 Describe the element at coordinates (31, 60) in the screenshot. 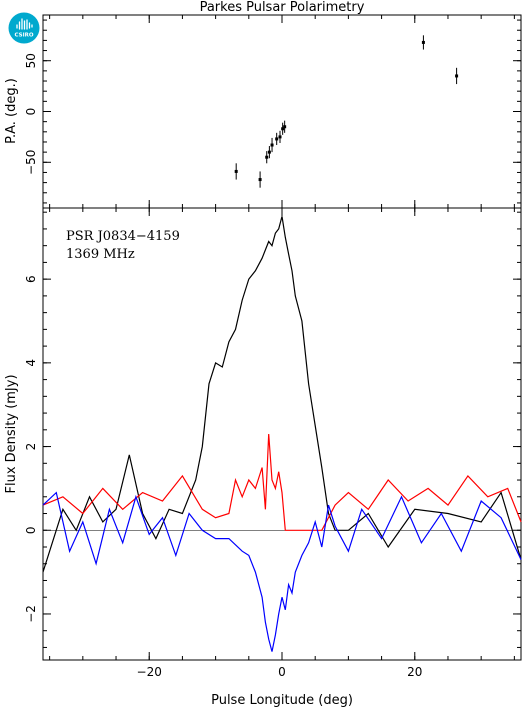

I see `ytick-label: 50` at that location.